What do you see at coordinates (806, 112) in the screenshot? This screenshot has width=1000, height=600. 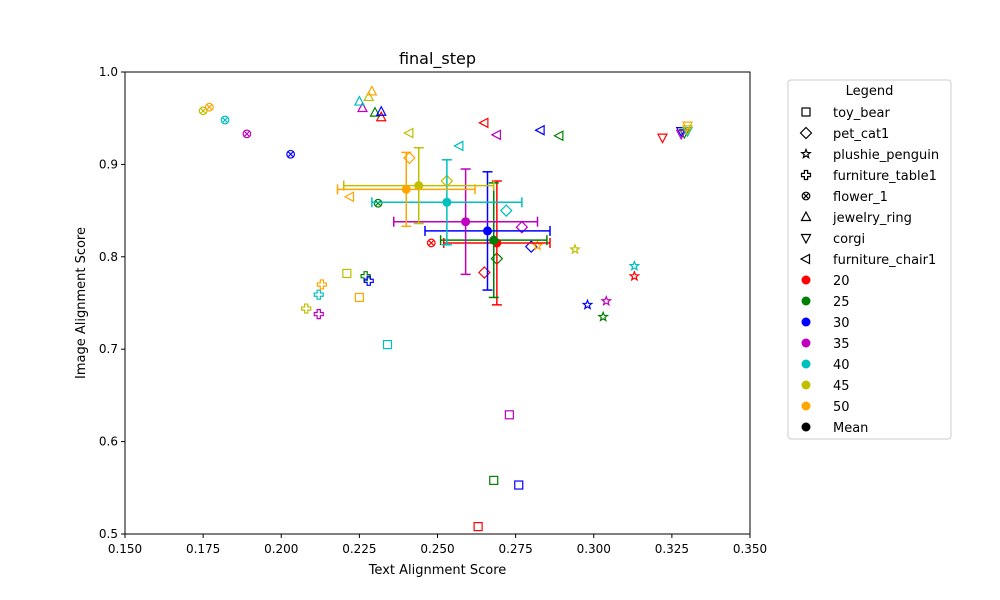 I see `legend-marker-toy_bear` at bounding box center [806, 112].